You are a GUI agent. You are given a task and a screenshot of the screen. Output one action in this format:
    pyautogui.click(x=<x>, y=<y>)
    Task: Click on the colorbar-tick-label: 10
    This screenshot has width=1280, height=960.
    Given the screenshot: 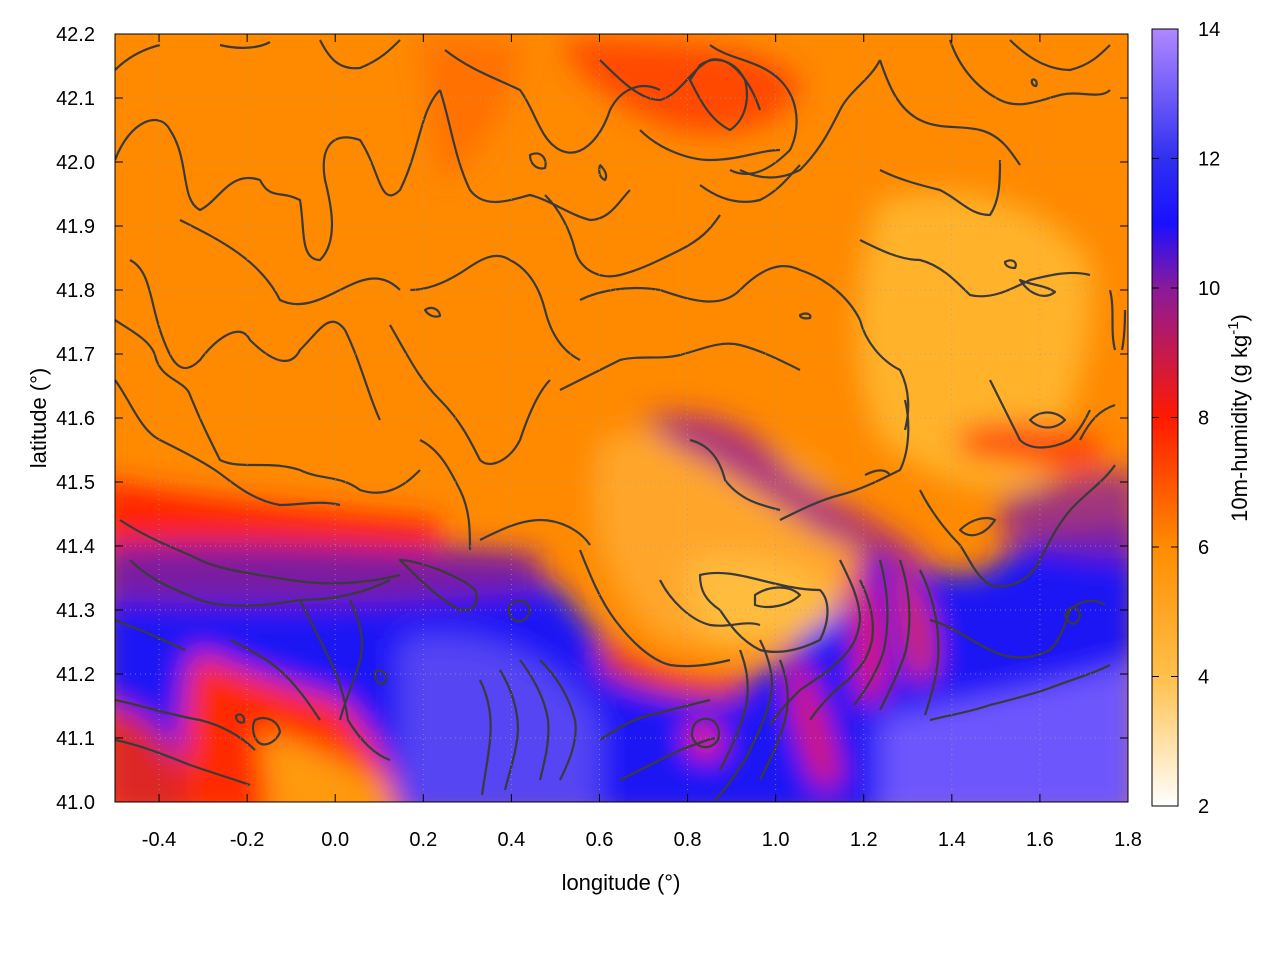 What is the action you would take?
    pyautogui.click(x=1209, y=289)
    